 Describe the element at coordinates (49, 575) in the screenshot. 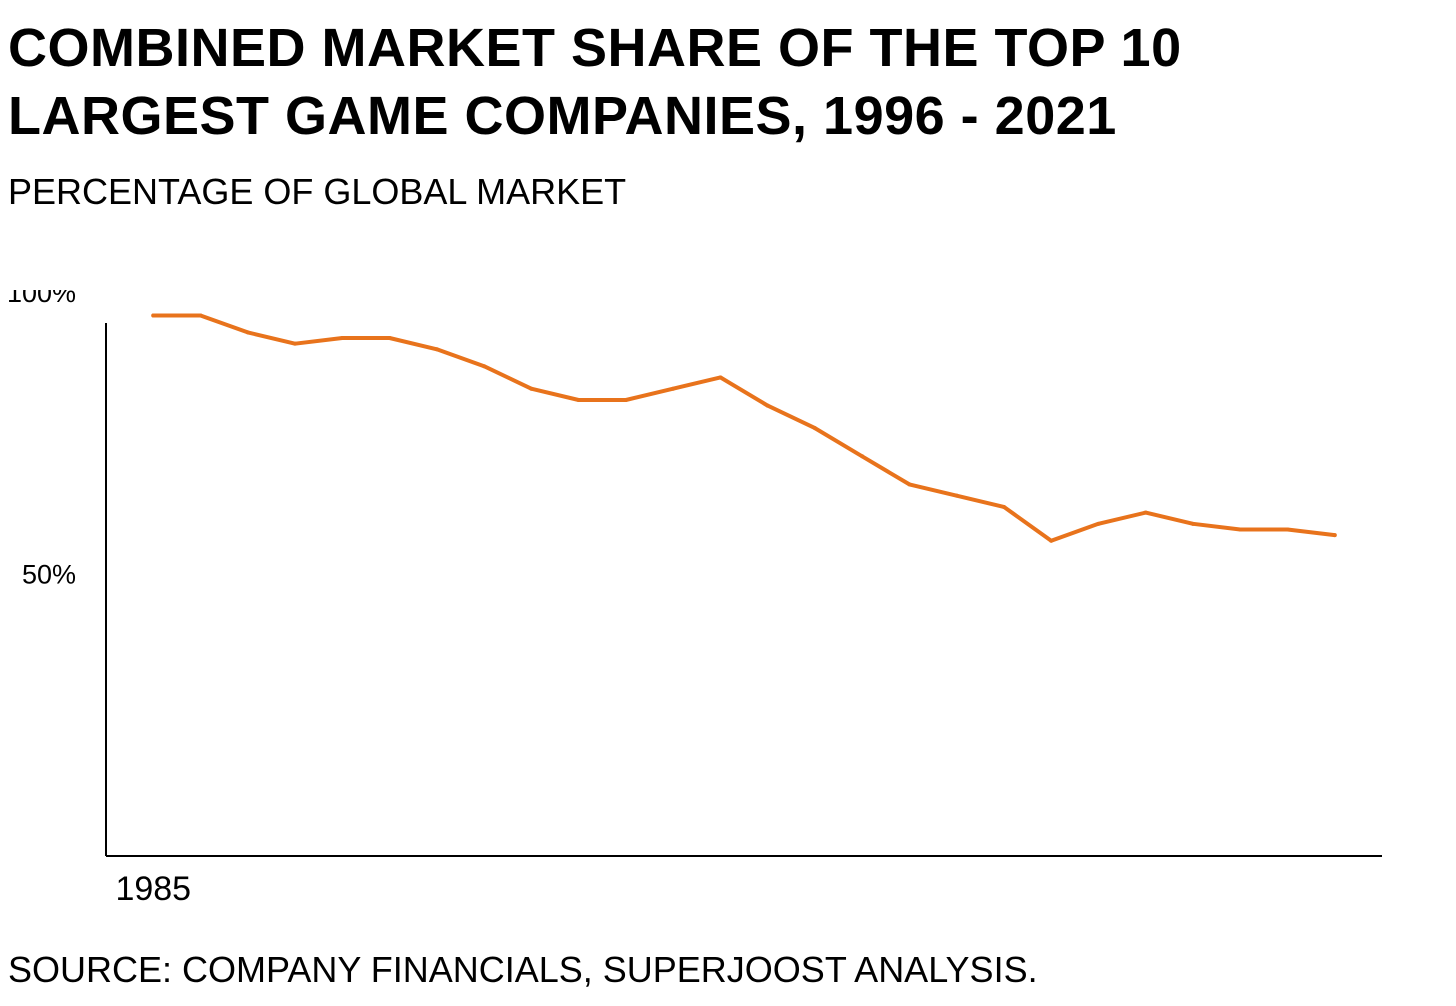

I see `y-tick-label: 50%` at that location.